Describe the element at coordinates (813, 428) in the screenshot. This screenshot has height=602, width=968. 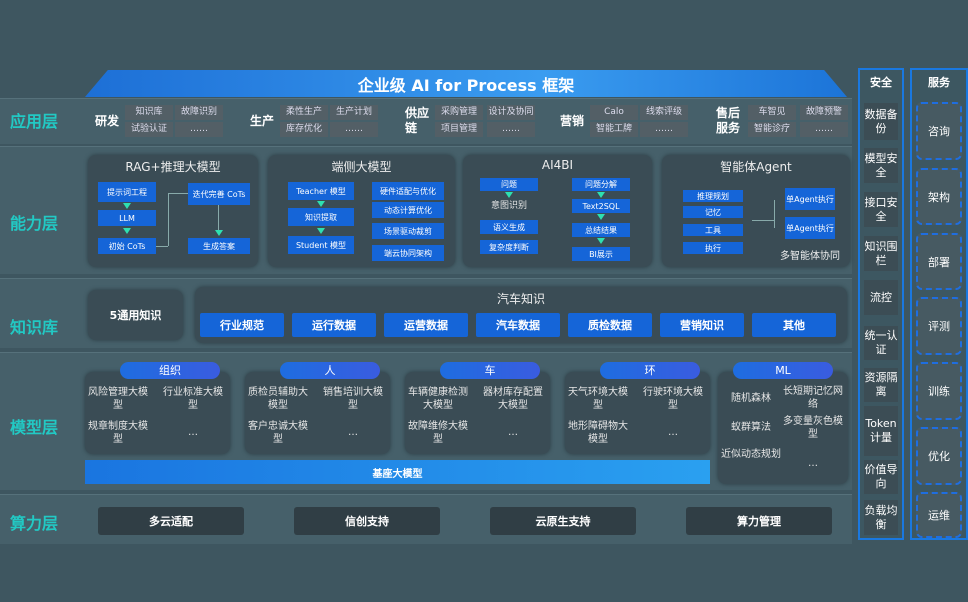
I see `ml-item: 多变量灰色模型` at that location.